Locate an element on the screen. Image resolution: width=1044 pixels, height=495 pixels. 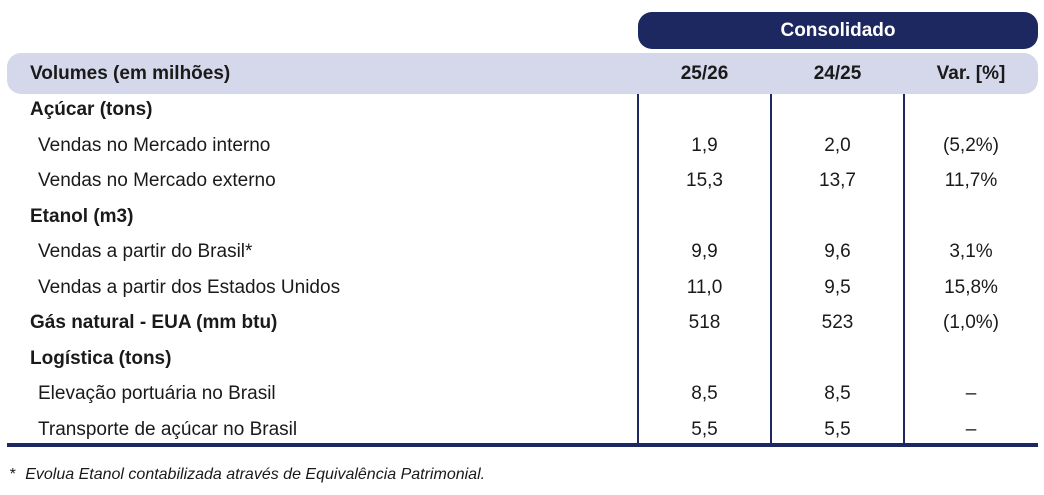
table-row: Elevação portuária no Brasil 8,5 8,5 – is located at coordinates (522, 394).